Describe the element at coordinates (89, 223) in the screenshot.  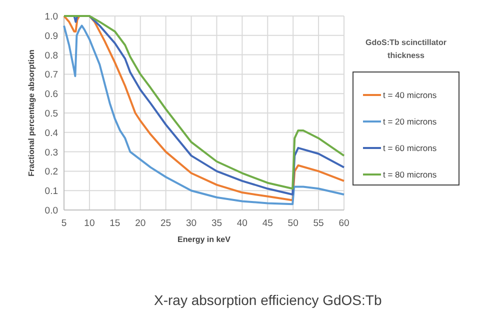
I see `x-tick-label: 10` at that location.